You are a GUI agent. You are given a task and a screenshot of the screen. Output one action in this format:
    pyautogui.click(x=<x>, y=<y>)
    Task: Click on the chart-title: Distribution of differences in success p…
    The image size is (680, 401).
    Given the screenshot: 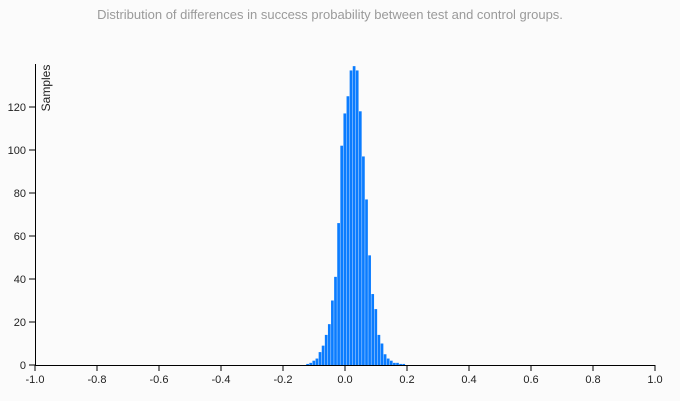 What is the action you would take?
    pyautogui.click(x=330, y=14)
    